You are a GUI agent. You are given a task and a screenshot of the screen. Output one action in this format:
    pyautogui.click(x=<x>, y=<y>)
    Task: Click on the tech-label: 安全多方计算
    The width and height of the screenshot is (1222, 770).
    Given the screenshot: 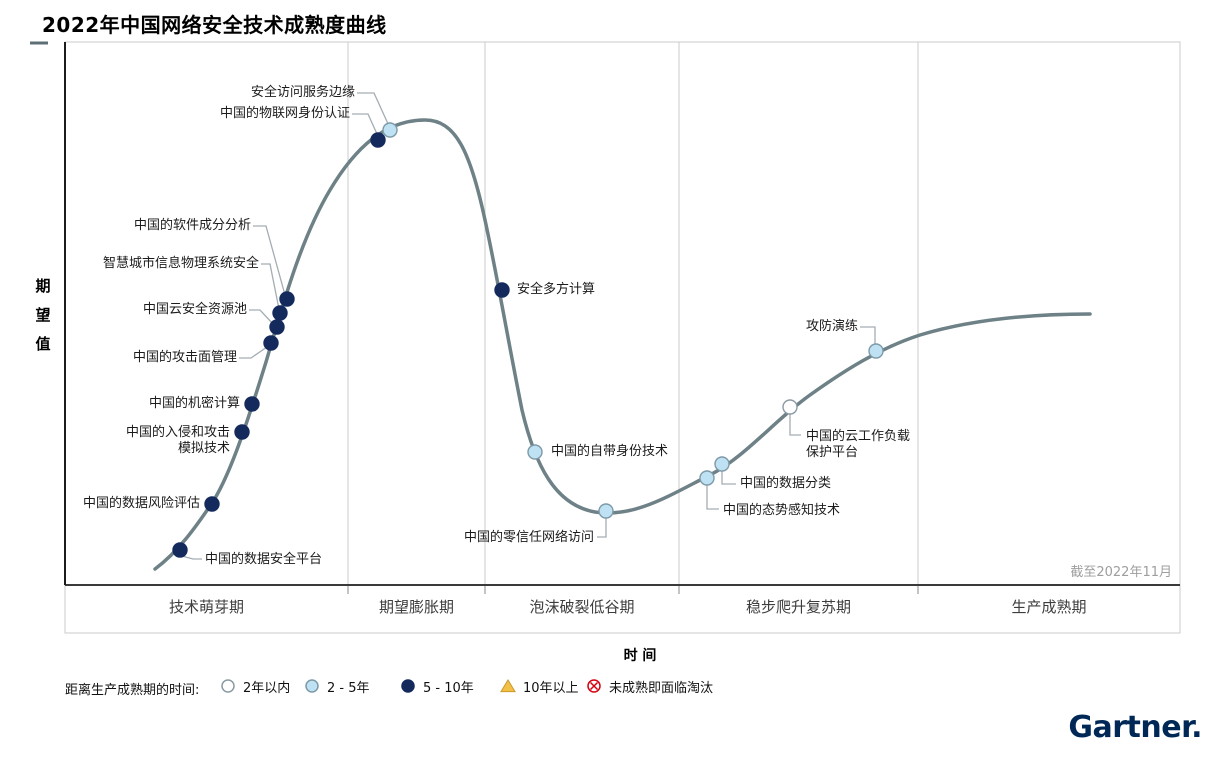 What is the action you would take?
    pyautogui.click(x=556, y=289)
    